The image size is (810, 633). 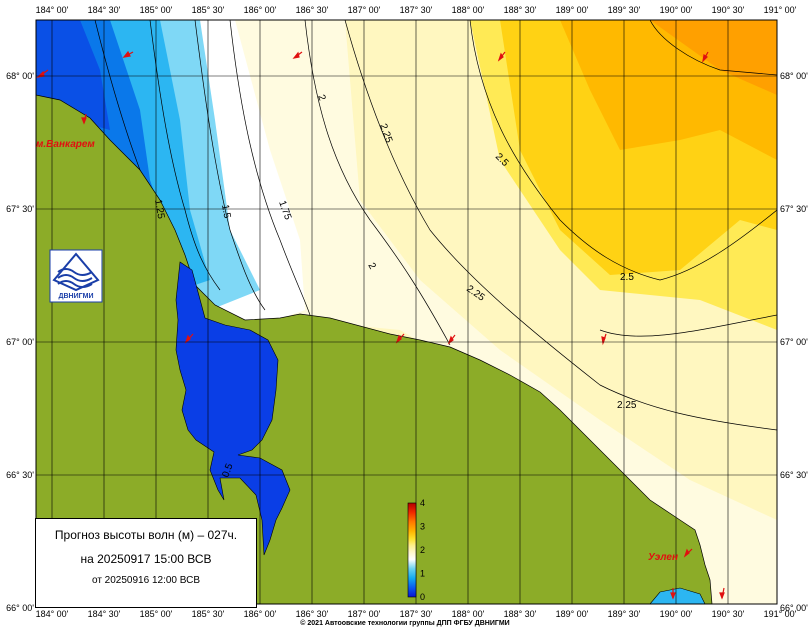 What do you see at coordinates (65, 144) in the screenshot?
I see `place-label-vankarem: м.Ванкарем` at bounding box center [65, 144].